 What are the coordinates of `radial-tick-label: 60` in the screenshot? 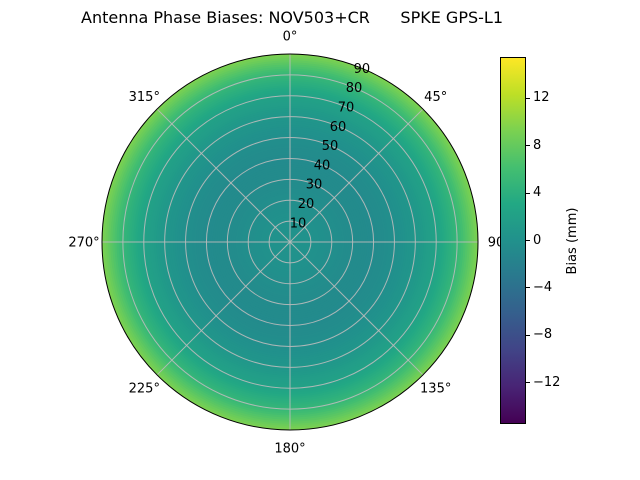 It's located at (338, 127).